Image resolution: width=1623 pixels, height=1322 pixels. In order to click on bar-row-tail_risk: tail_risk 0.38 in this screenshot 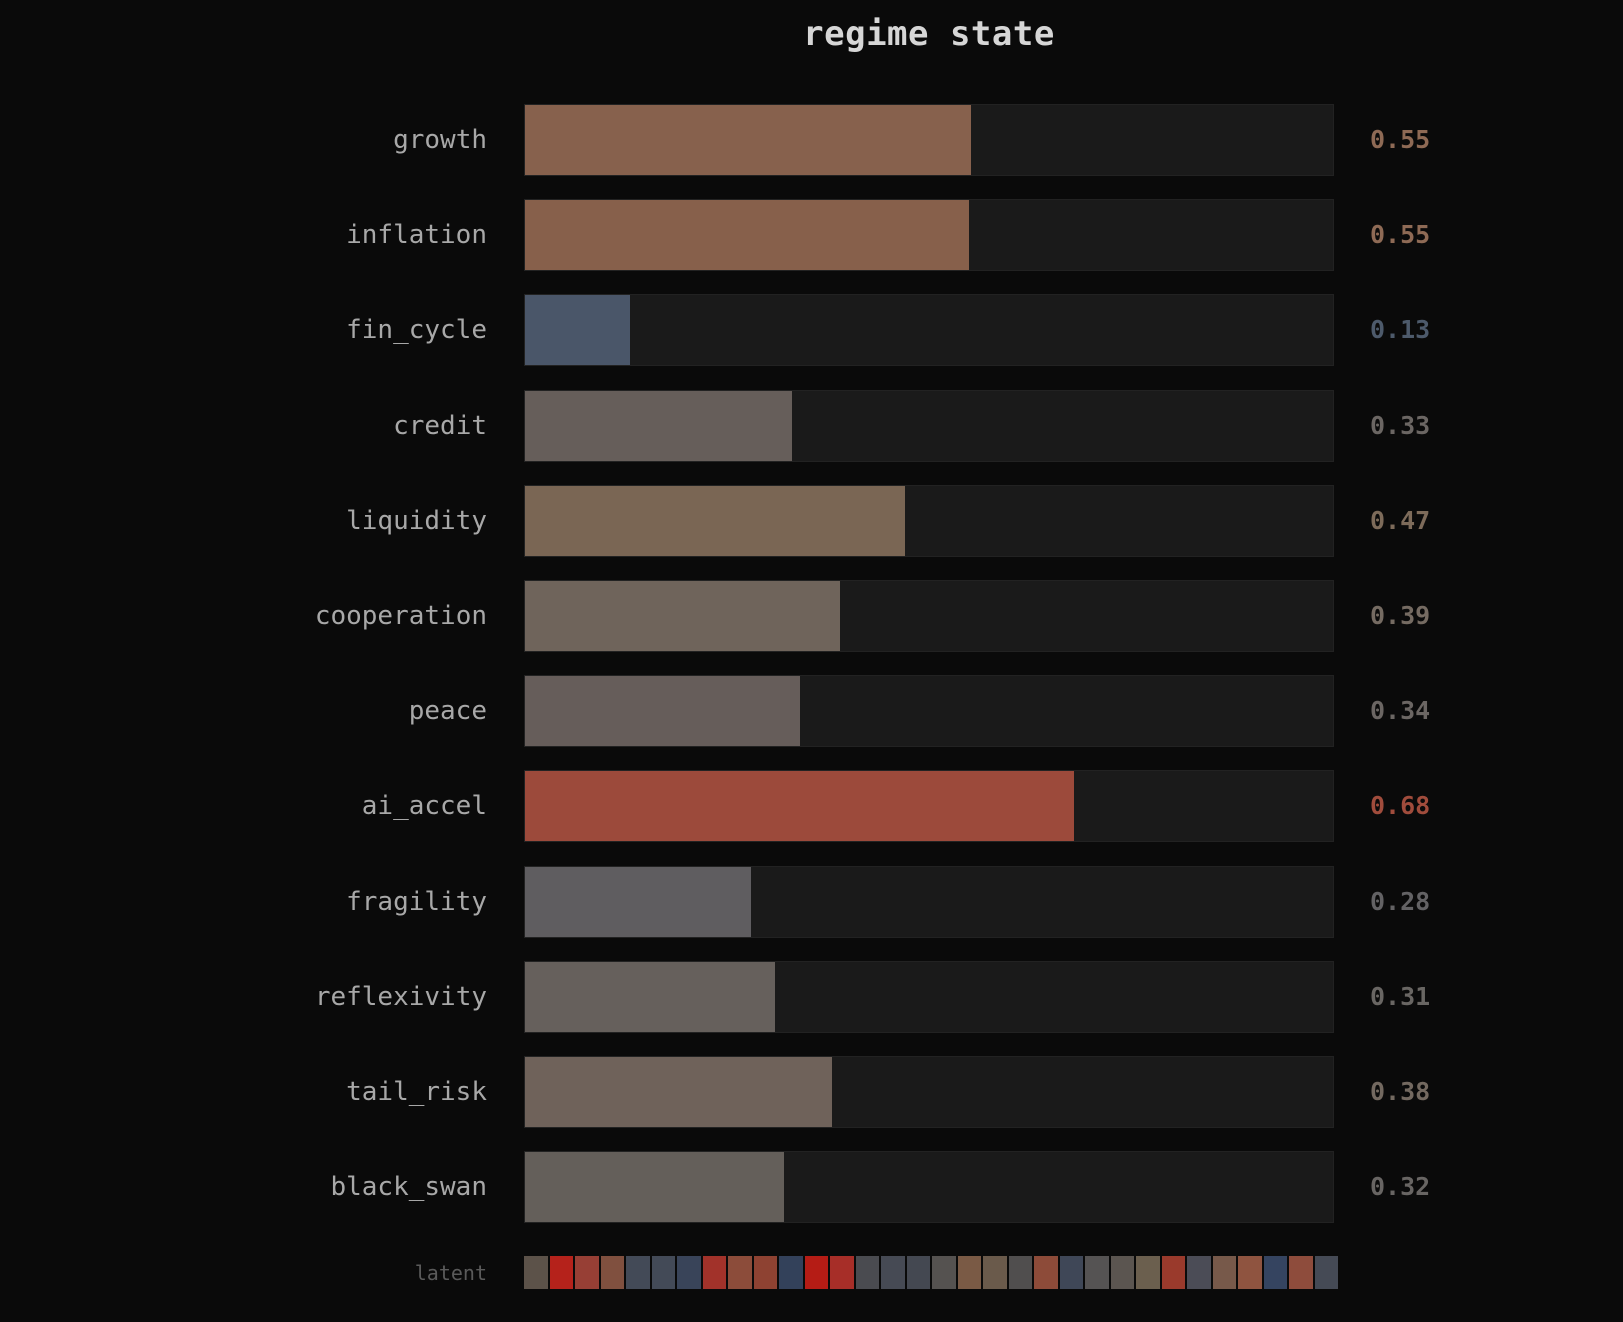, I will do `click(811, 1092)`.